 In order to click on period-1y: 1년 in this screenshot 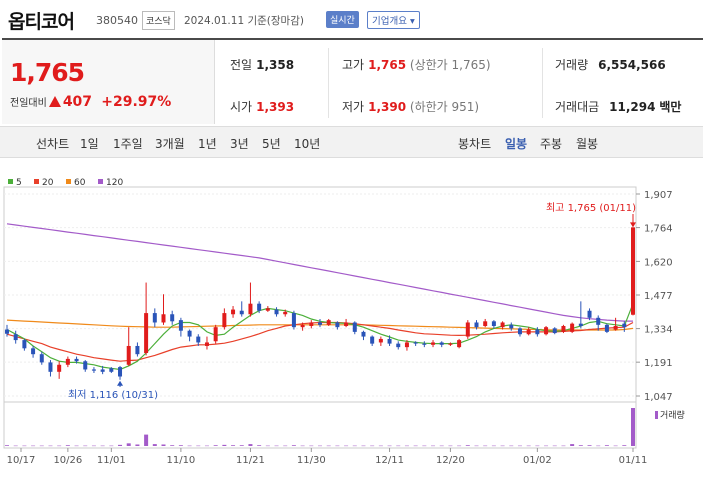, I will do `click(207, 144)`.